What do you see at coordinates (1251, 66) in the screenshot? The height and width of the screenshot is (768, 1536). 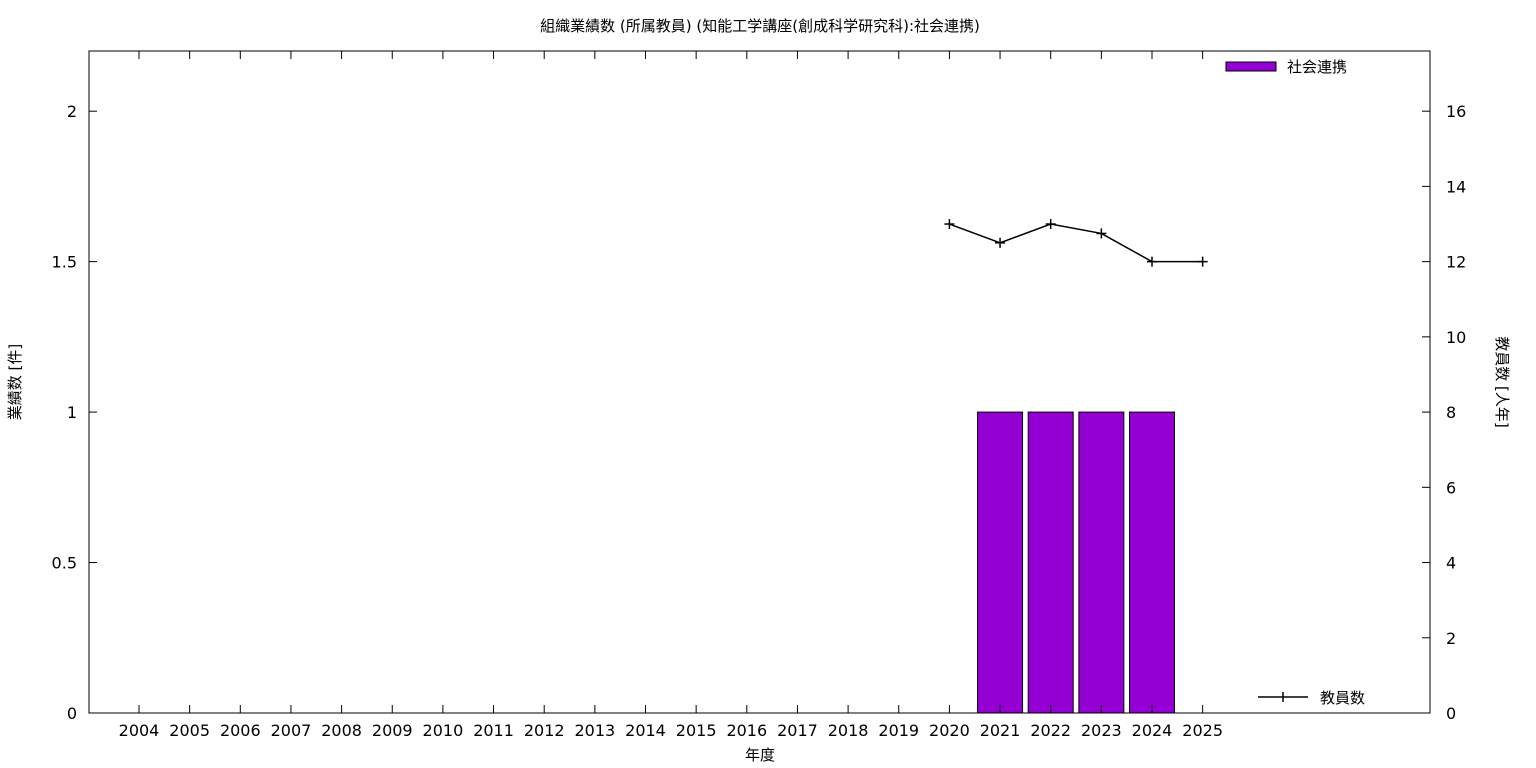 I see `legend-bar-swatch` at bounding box center [1251, 66].